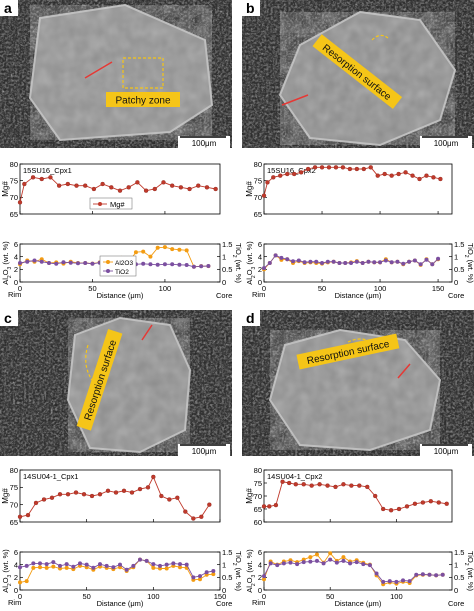 The height and width of the screenshot is (611, 474). I want to click on scale-bar-c: 100μm, so click(204, 451).